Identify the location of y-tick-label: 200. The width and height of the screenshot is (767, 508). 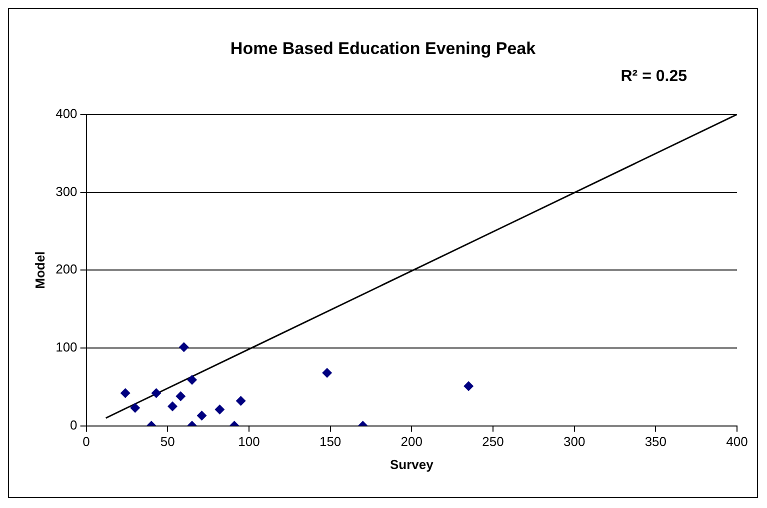
(67, 269).